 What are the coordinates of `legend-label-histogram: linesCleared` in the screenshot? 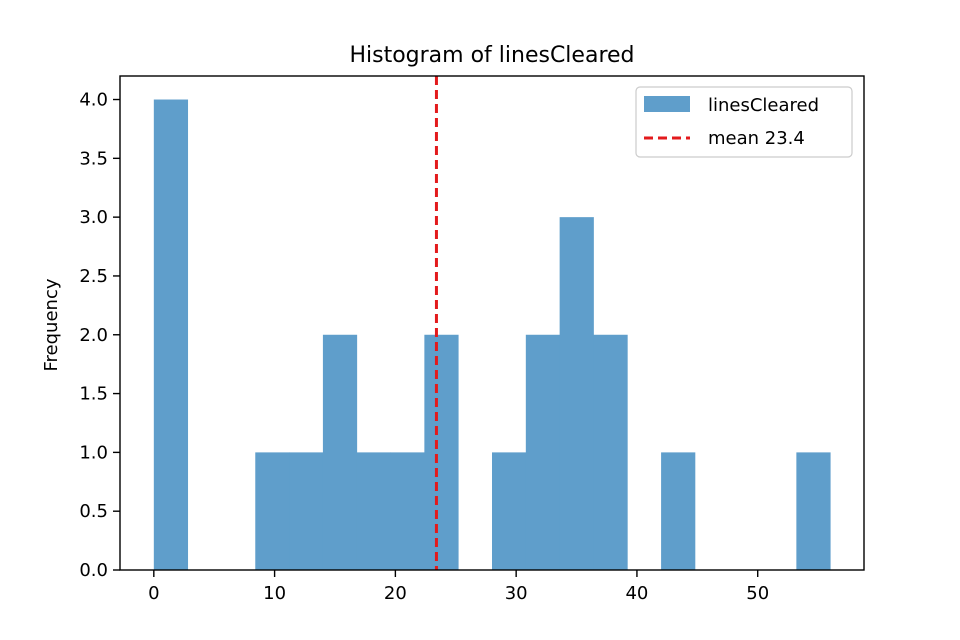 It's located at (763, 105).